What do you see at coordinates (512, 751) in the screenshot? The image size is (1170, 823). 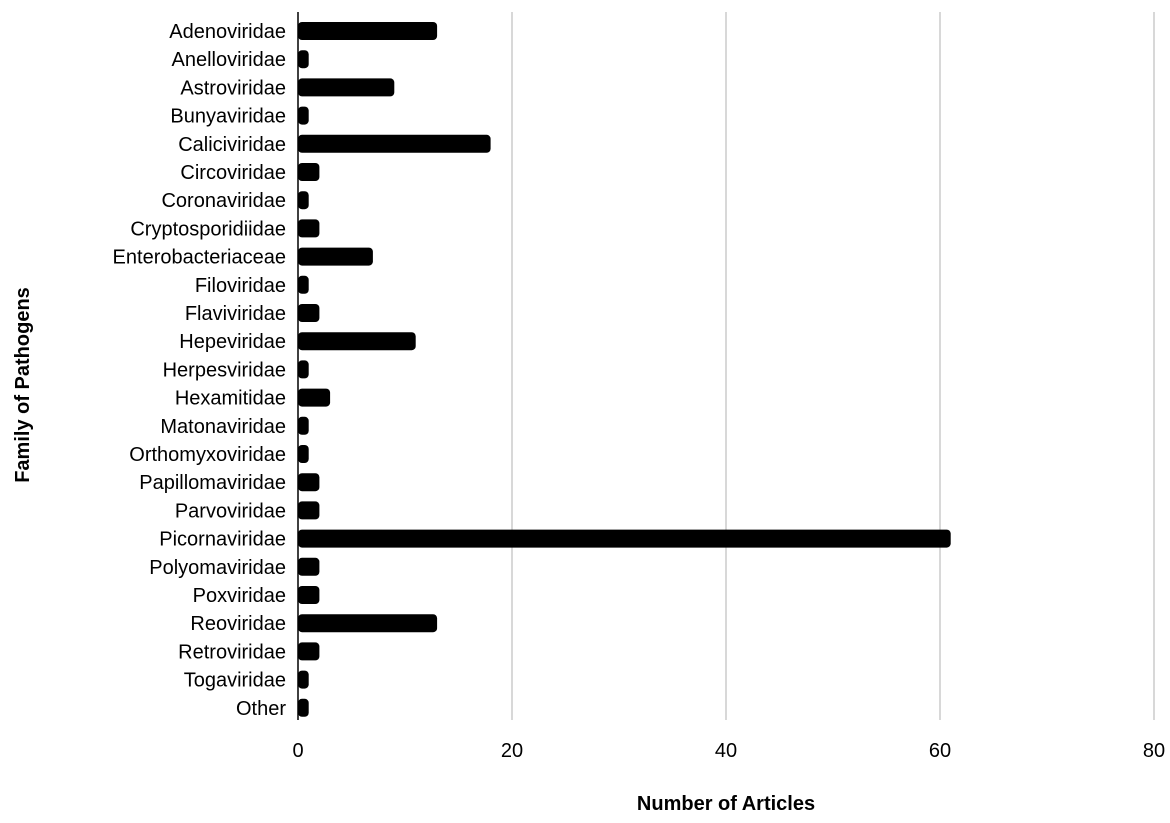 I see `x-tick-label: 20` at bounding box center [512, 751].